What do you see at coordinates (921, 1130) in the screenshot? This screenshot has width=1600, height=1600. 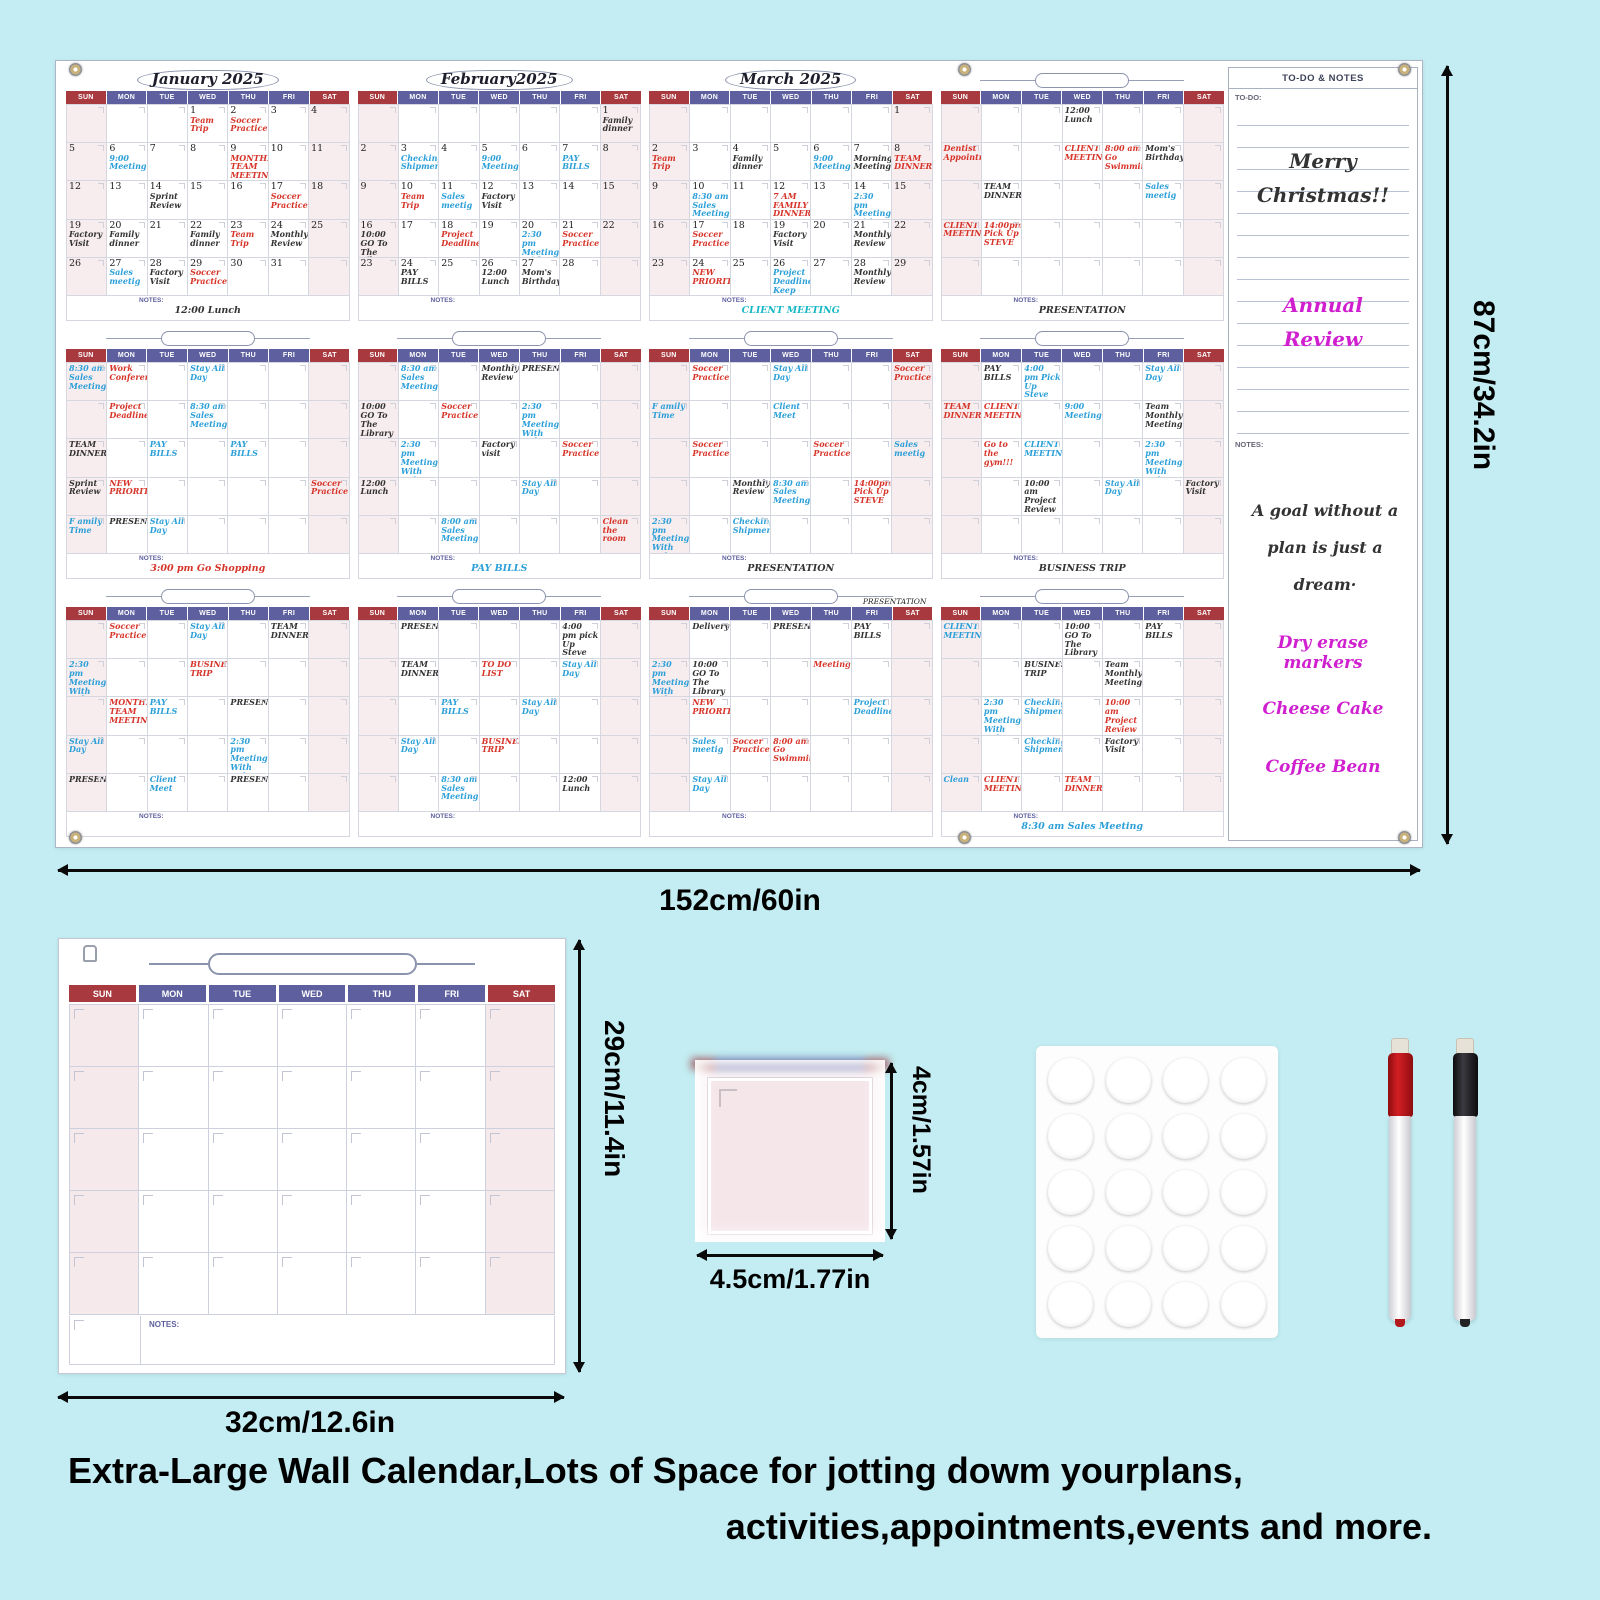 I see `cell-height-label: 4cm/1.57in` at bounding box center [921, 1130].